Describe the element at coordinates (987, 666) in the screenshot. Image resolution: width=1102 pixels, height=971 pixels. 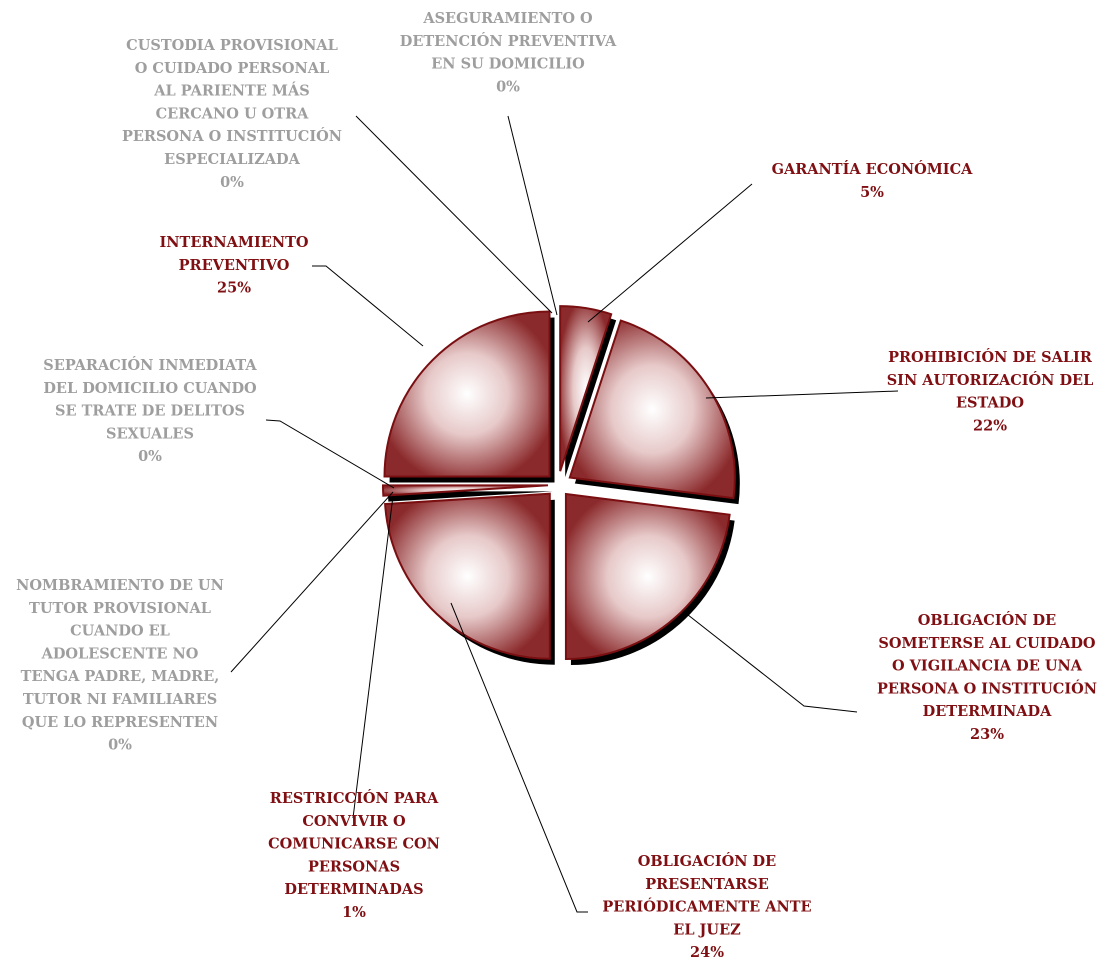
I see `slice-label-line: O VIGILANCIA DE UNA` at that location.